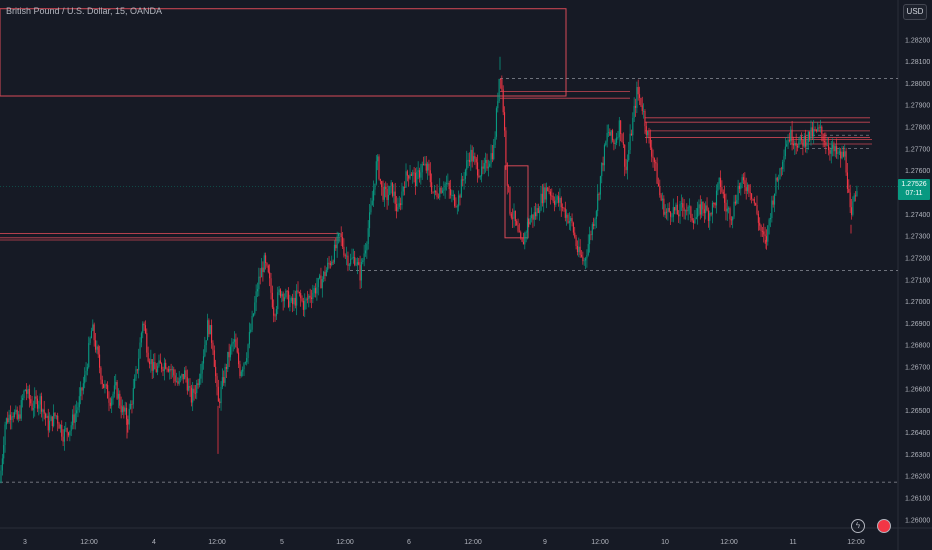 The height and width of the screenshot is (550, 932). What do you see at coordinates (917, 324) in the screenshot?
I see `price-tick-label: 1.26900` at bounding box center [917, 324].